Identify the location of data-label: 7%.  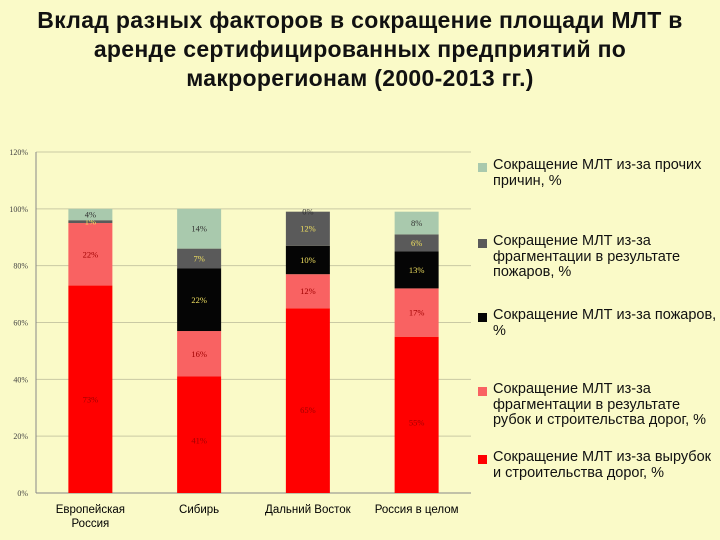
(198, 259).